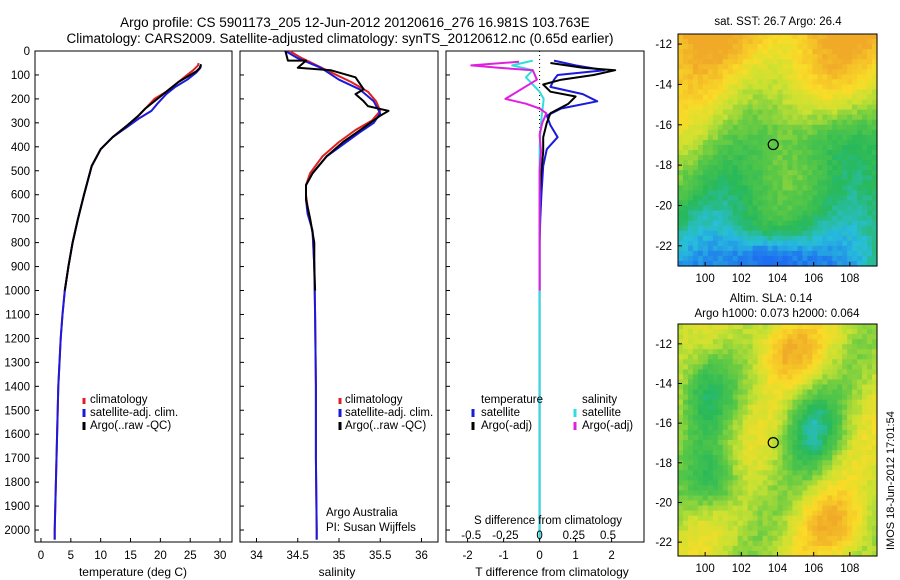  Describe the element at coordinates (663, 206) in the screenshot. I see `sst-lat-tick-label: -20` at that location.